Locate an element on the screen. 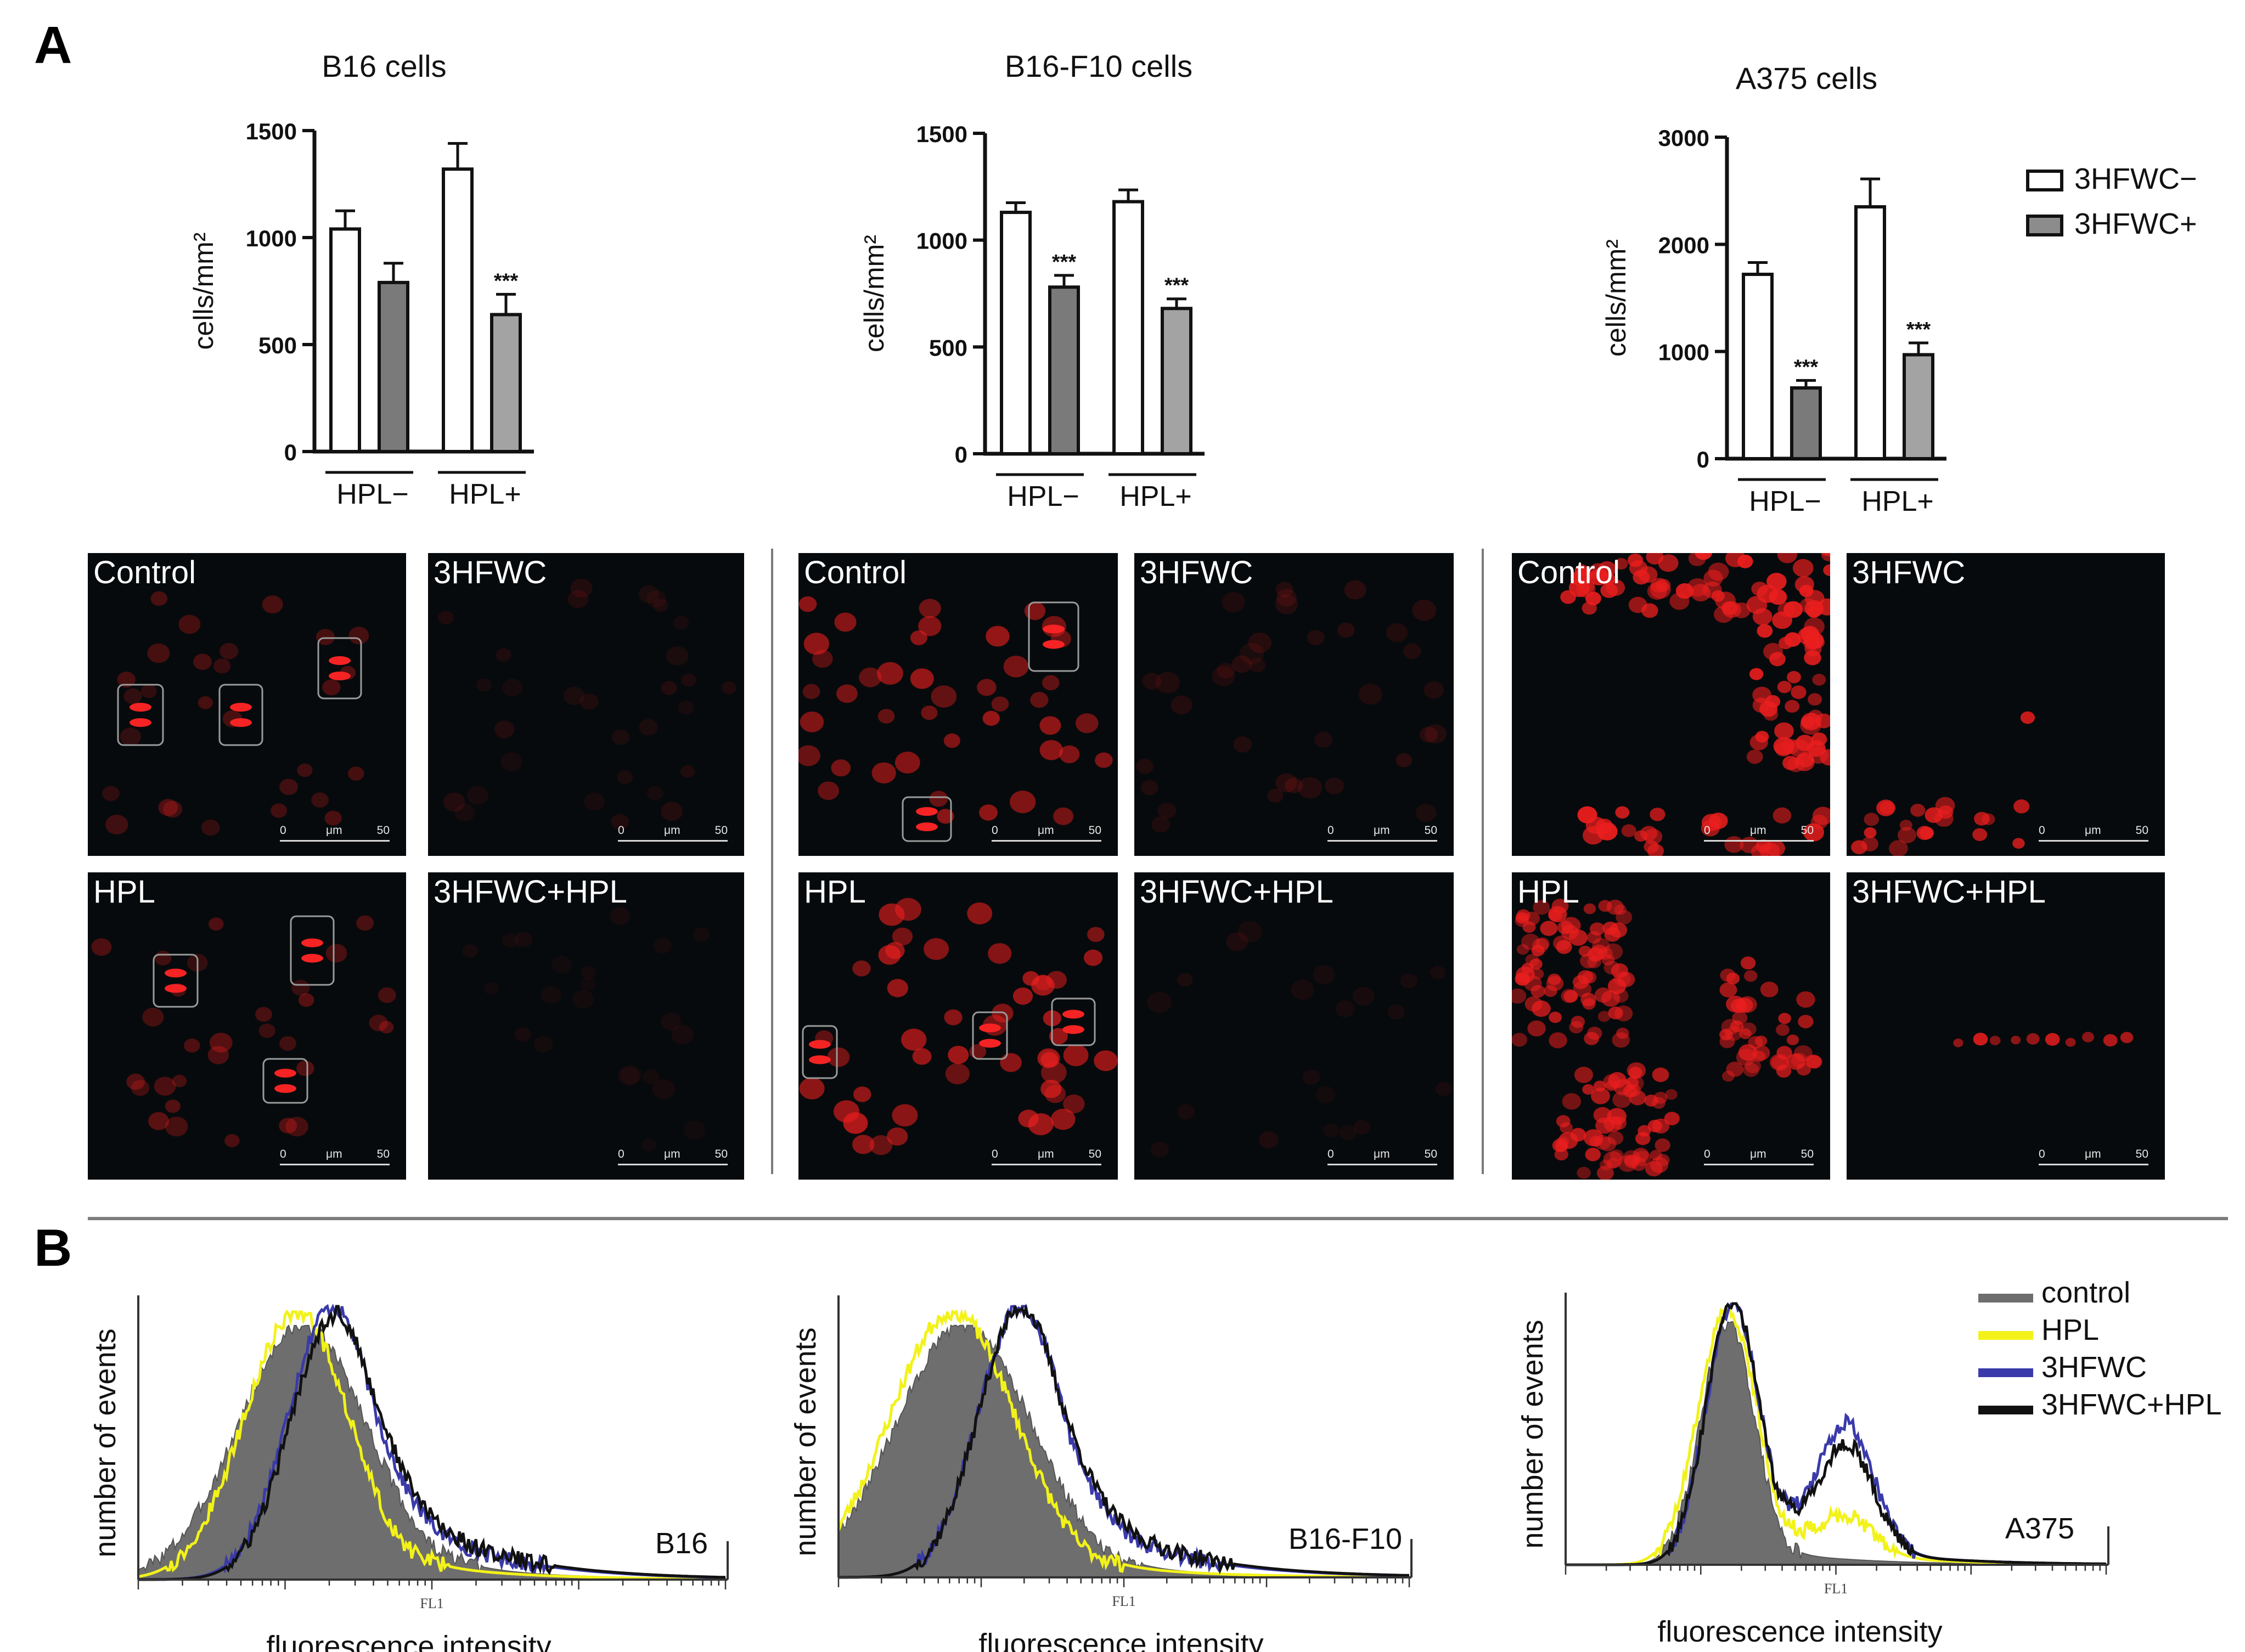 This screenshot has width=2245, height=1652. axis-tag: FL1 is located at coordinates (1123, 1601).